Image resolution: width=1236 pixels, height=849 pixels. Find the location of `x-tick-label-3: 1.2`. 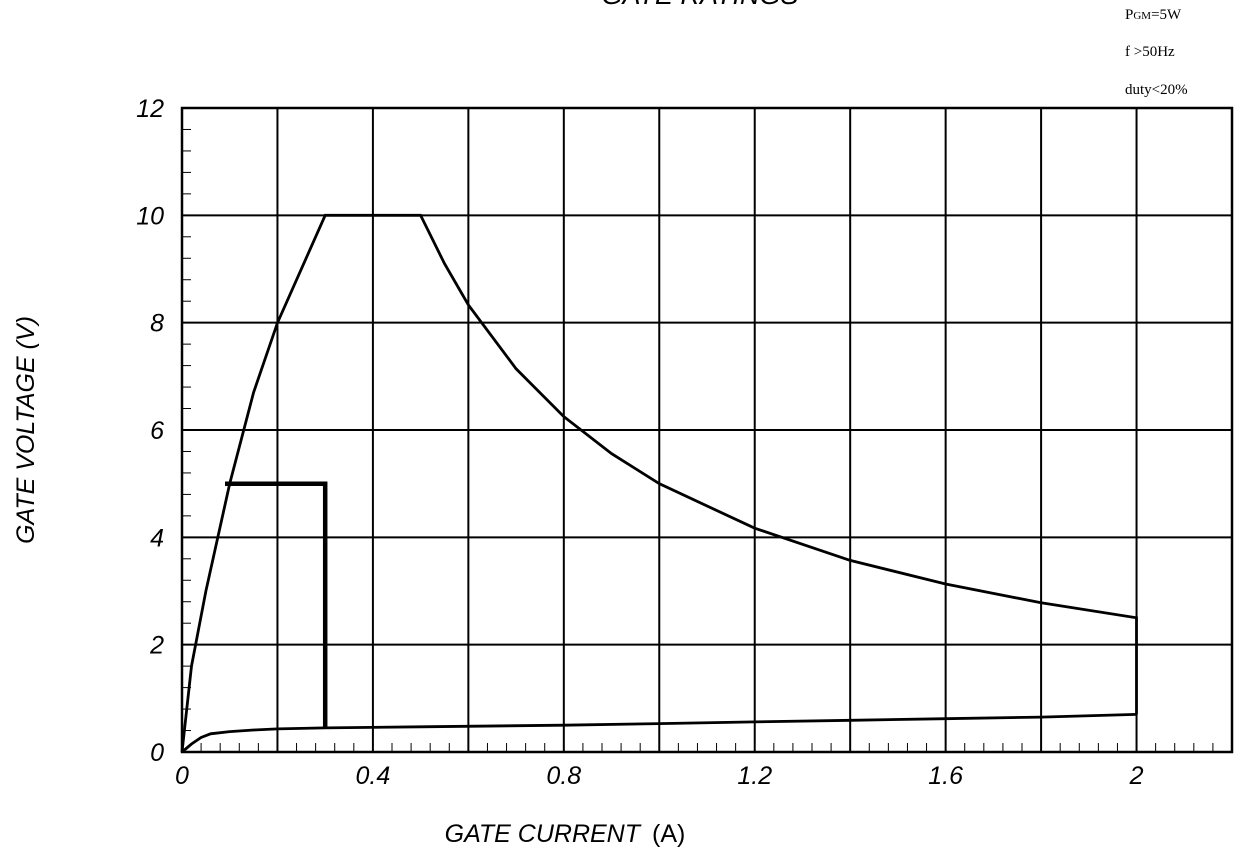

x-tick-label-3: 1.2 is located at coordinates (754, 776).